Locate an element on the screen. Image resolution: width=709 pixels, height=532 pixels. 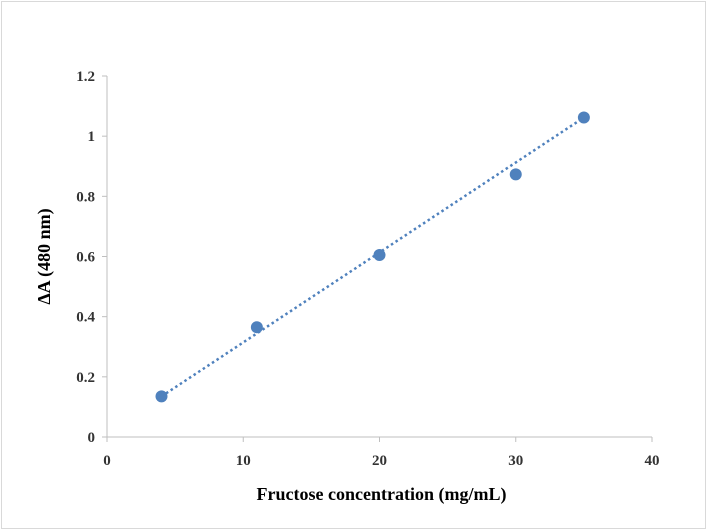
y-tick-label: 1 is located at coordinates (92, 137).